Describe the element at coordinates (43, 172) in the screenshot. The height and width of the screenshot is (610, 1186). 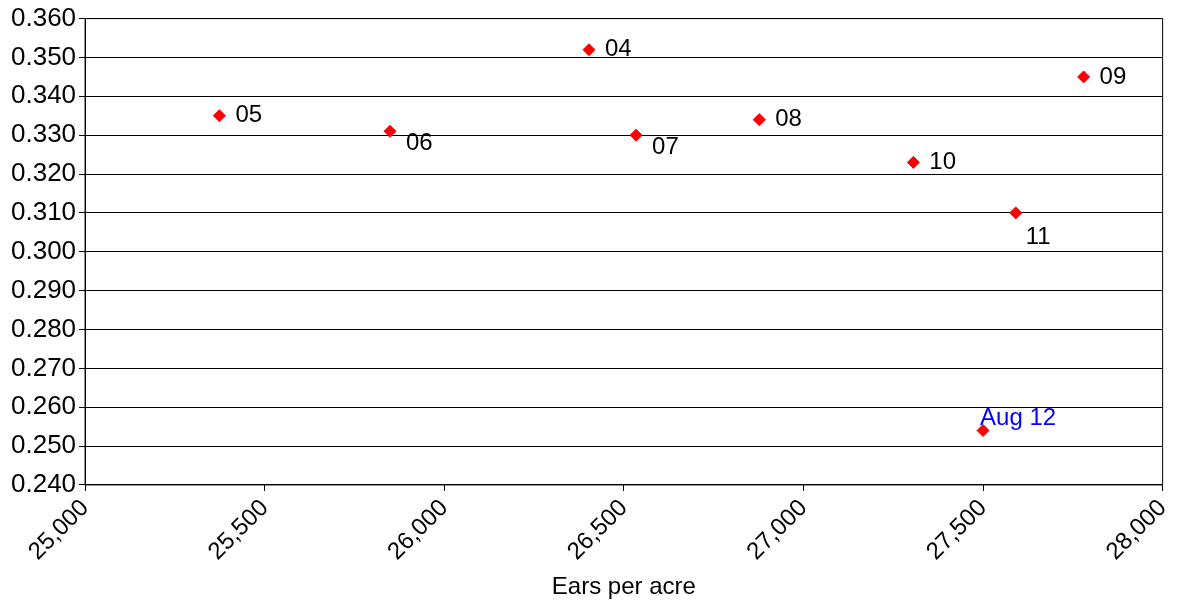
I see `y-tick-label: 0.320` at that location.